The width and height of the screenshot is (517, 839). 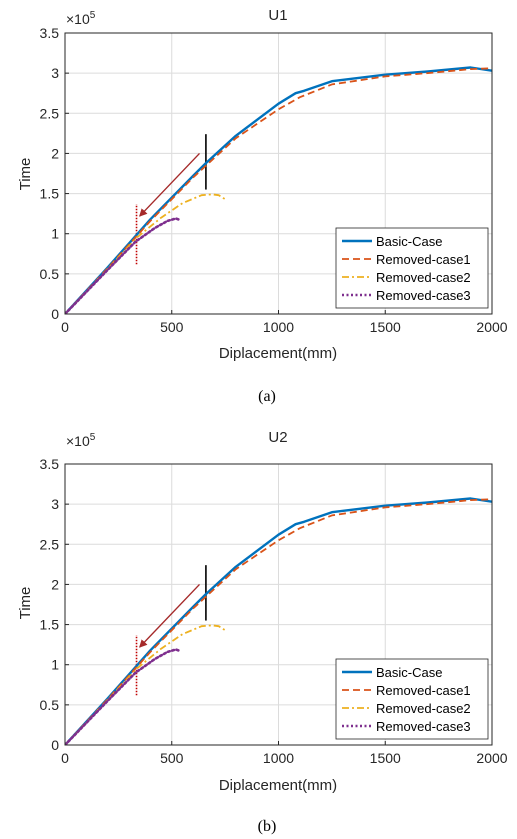 I want to click on panel-caption: (b), so click(x=267, y=826).